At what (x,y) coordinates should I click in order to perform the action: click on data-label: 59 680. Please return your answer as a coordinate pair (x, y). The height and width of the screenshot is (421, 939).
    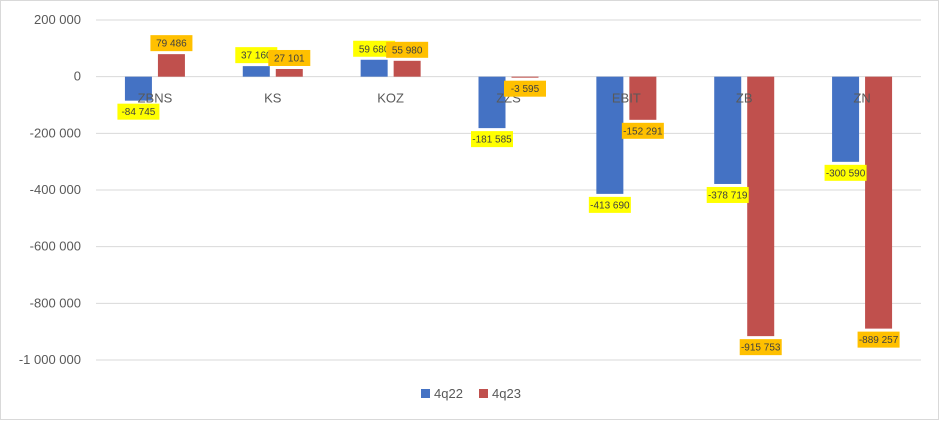
    Looking at the image, I should click on (374, 49).